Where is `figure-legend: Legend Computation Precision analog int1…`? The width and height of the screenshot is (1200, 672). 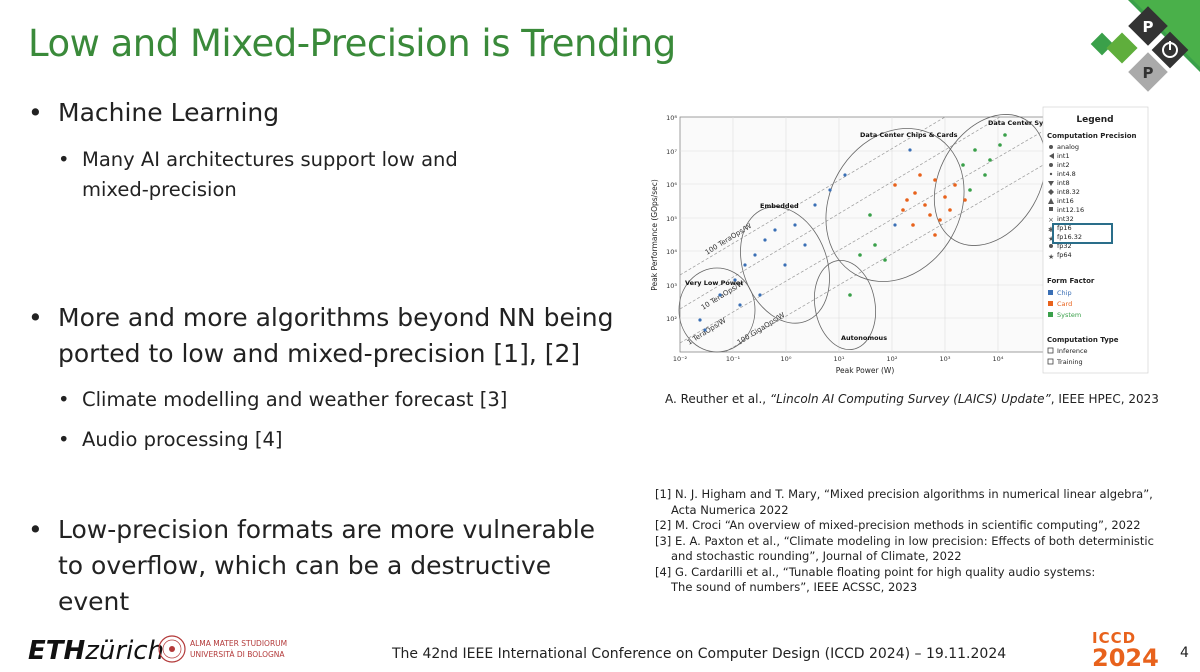
figure-legend: Legend Computation Precision analog int1… is located at coordinates (1095, 240).